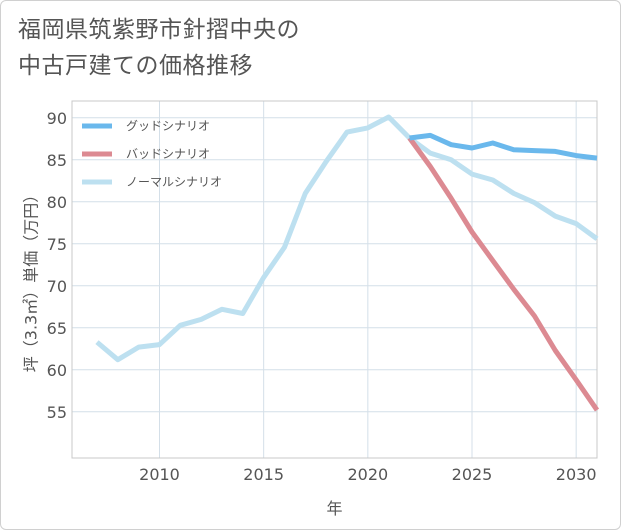 The height and width of the screenshot is (530, 621). What do you see at coordinates (263, 474) in the screenshot?
I see `x-tick-label: 2015` at bounding box center [263, 474].